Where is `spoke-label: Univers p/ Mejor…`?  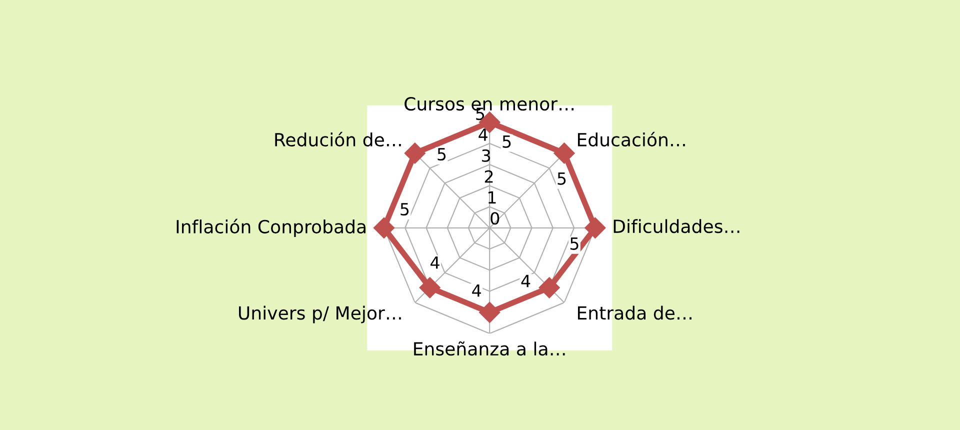
spoke-label: Univers p/ Mejor… is located at coordinates (320, 315).